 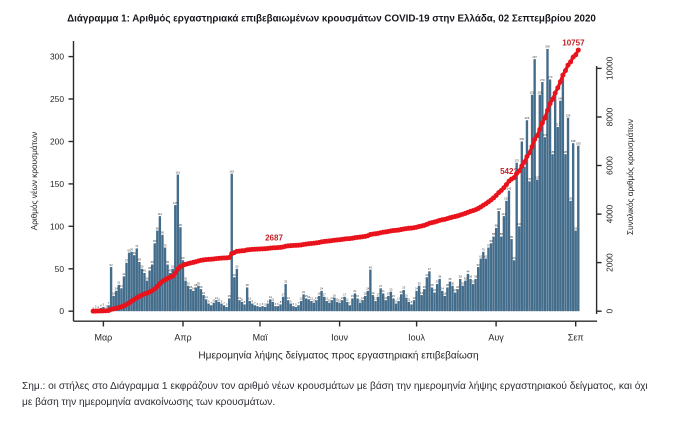 I want to click on svg-text: 47, so click(x=430, y=269).